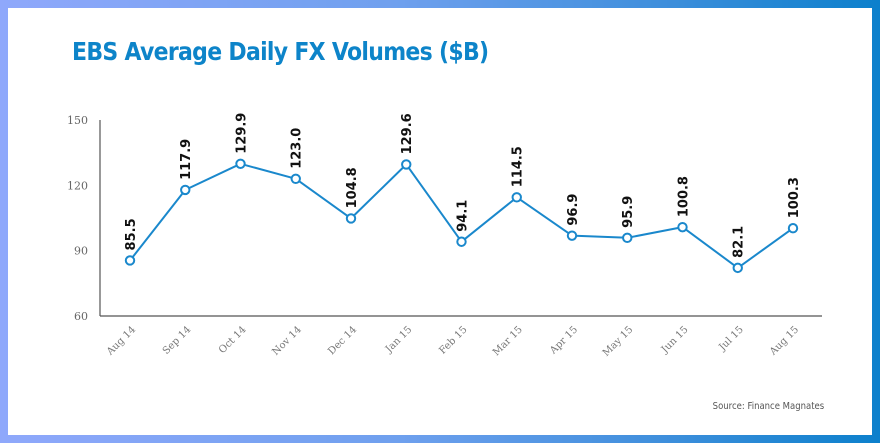  What do you see at coordinates (77, 120) in the screenshot?
I see `y-tick-label: 150` at bounding box center [77, 120].